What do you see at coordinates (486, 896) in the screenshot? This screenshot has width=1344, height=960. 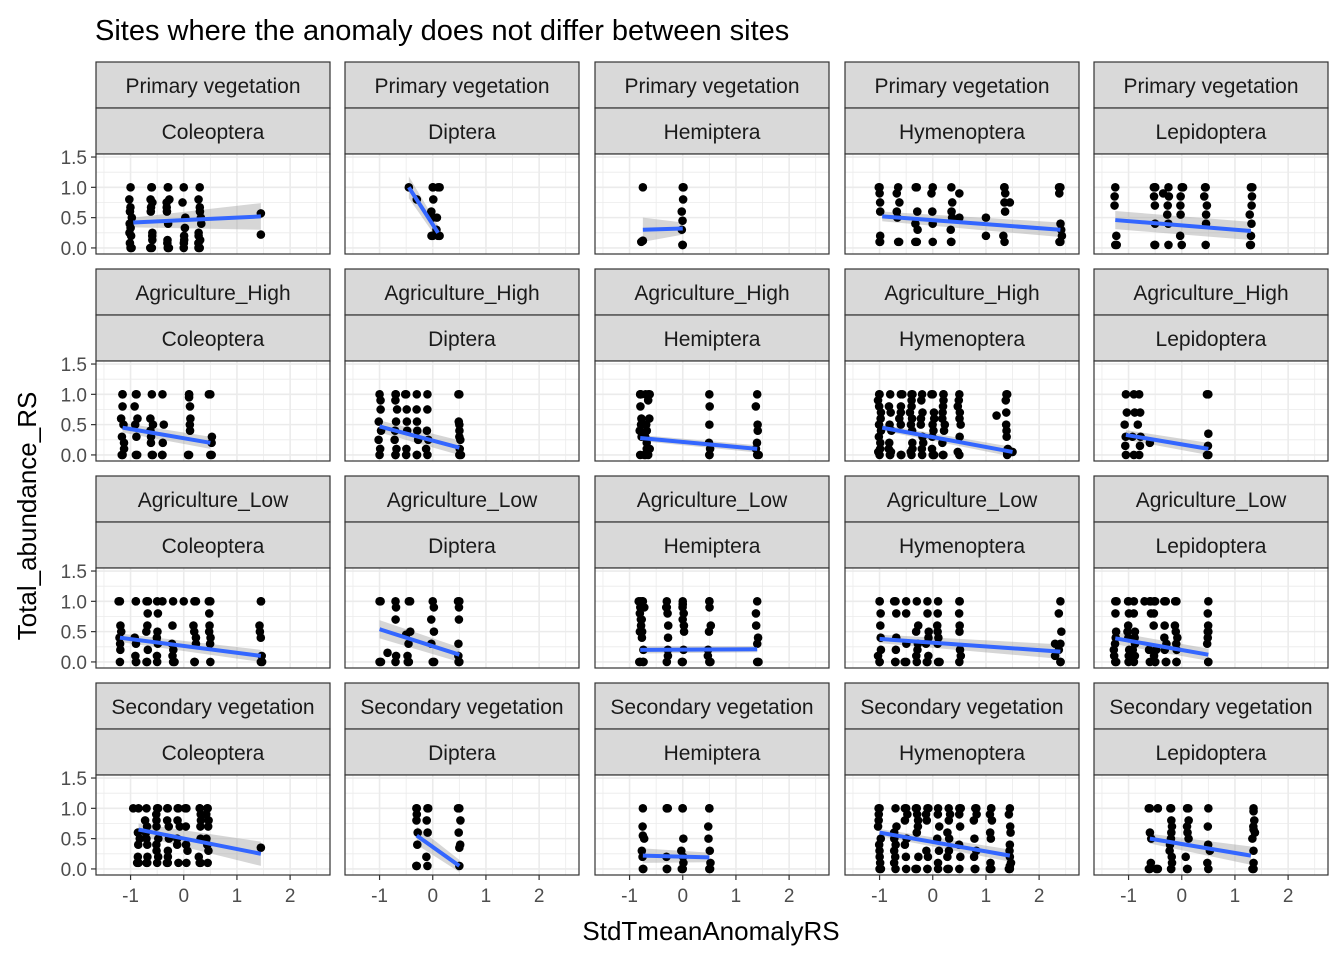 I see `x-tick-label: 1` at bounding box center [486, 896].